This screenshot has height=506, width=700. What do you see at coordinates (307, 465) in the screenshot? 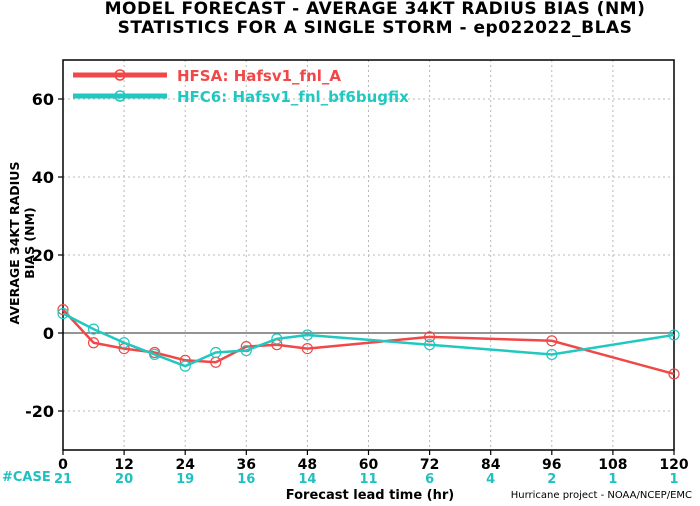
I see `x-tick-label: 48` at bounding box center [307, 465].